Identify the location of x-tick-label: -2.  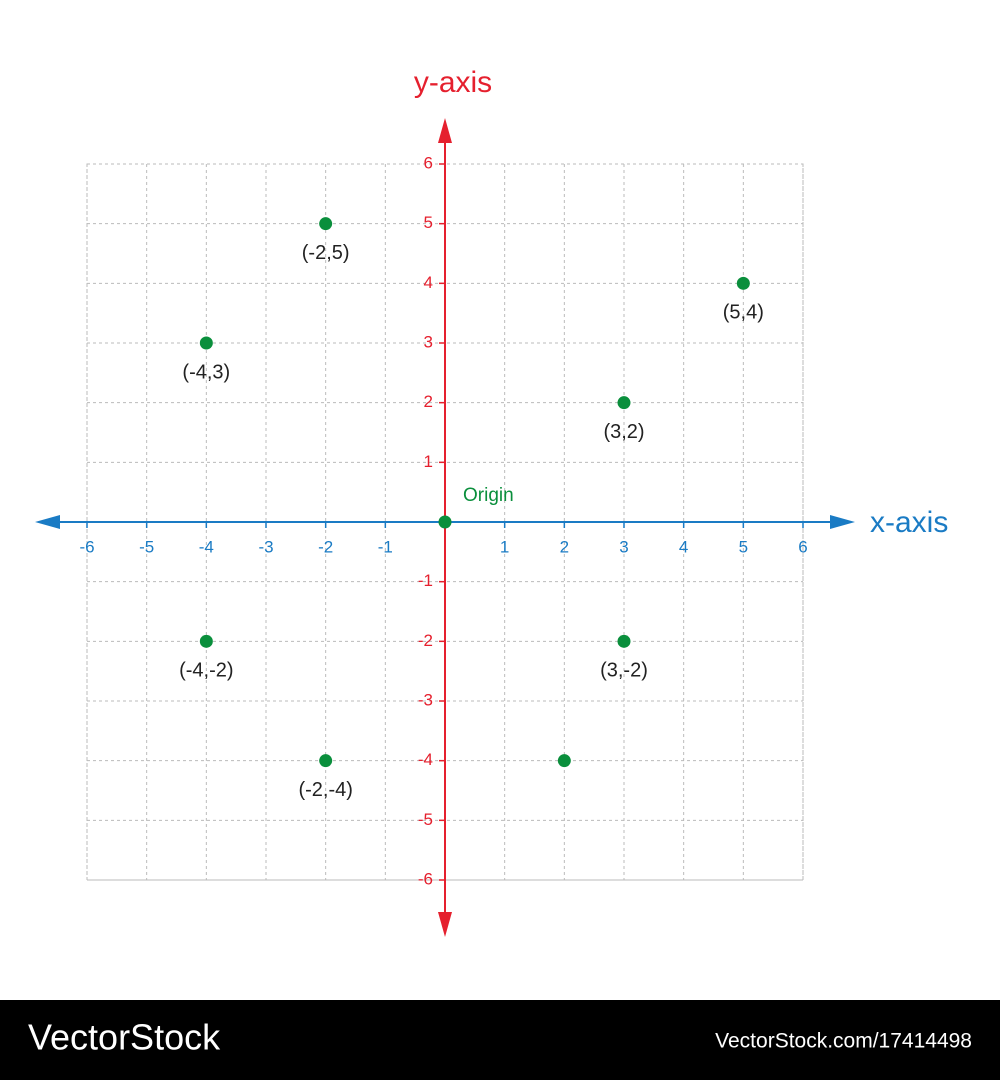
(325, 546).